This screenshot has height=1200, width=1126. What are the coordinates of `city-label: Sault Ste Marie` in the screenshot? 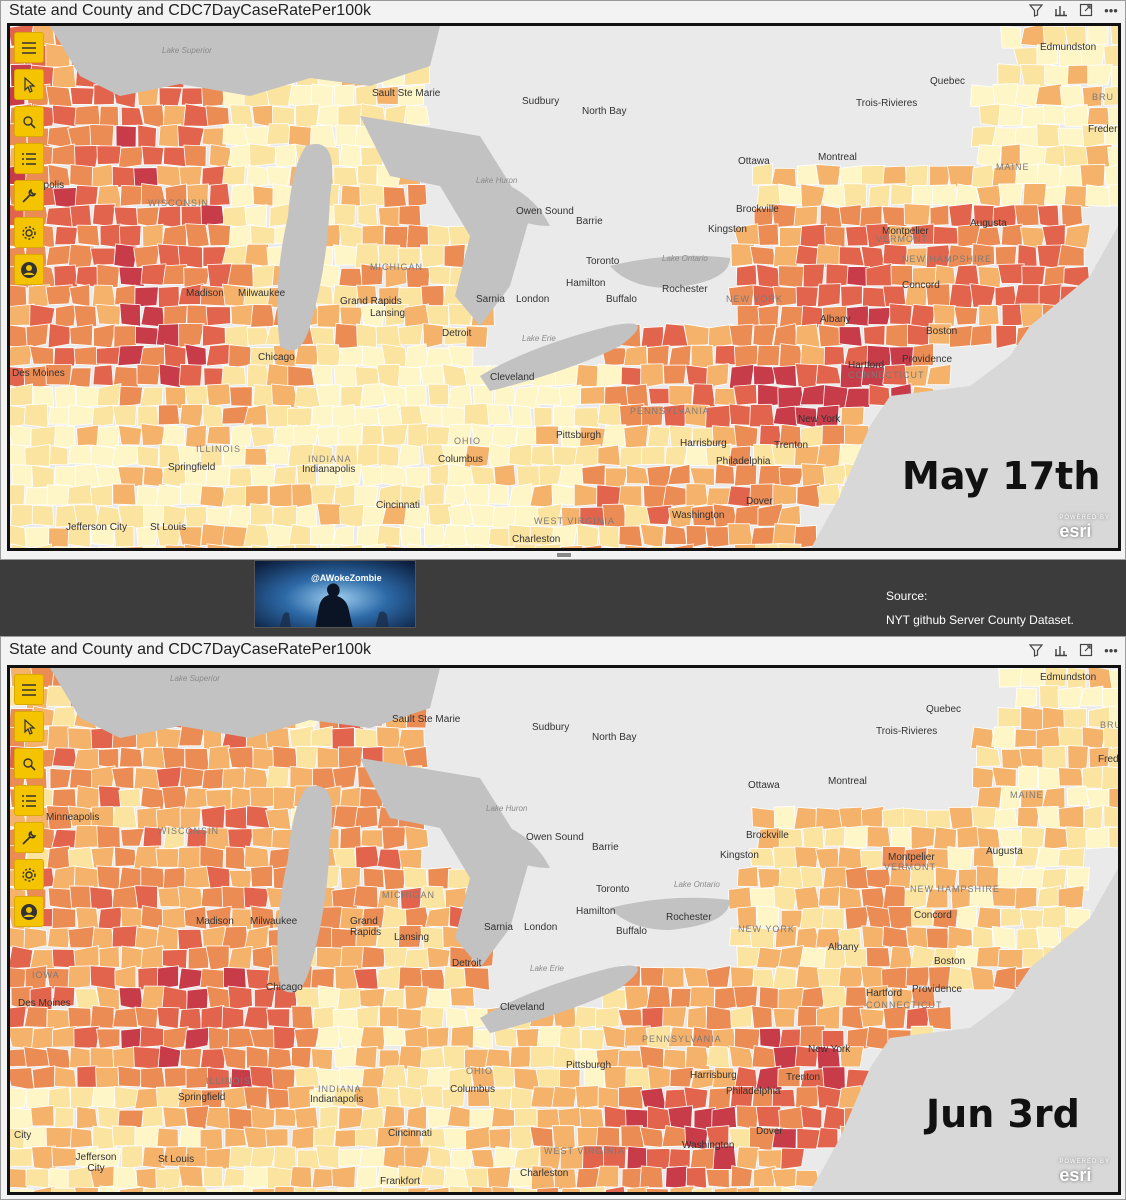 It's located at (406, 93).